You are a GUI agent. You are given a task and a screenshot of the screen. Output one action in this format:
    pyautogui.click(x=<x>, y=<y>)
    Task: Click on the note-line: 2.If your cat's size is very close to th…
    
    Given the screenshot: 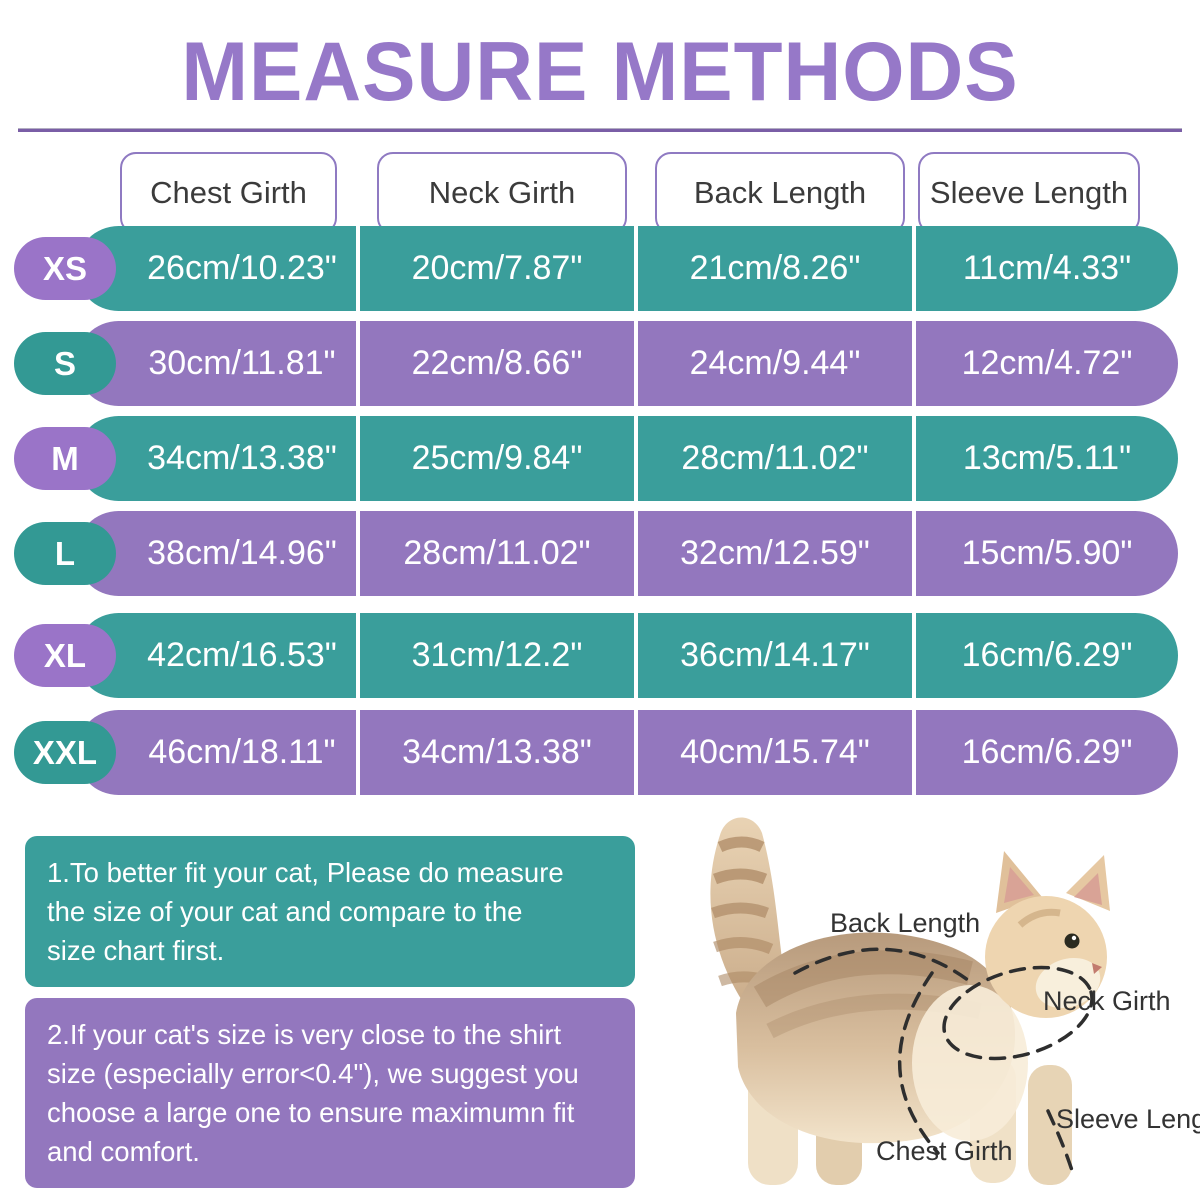 What is the action you would take?
    pyautogui.click(x=304, y=1034)
    